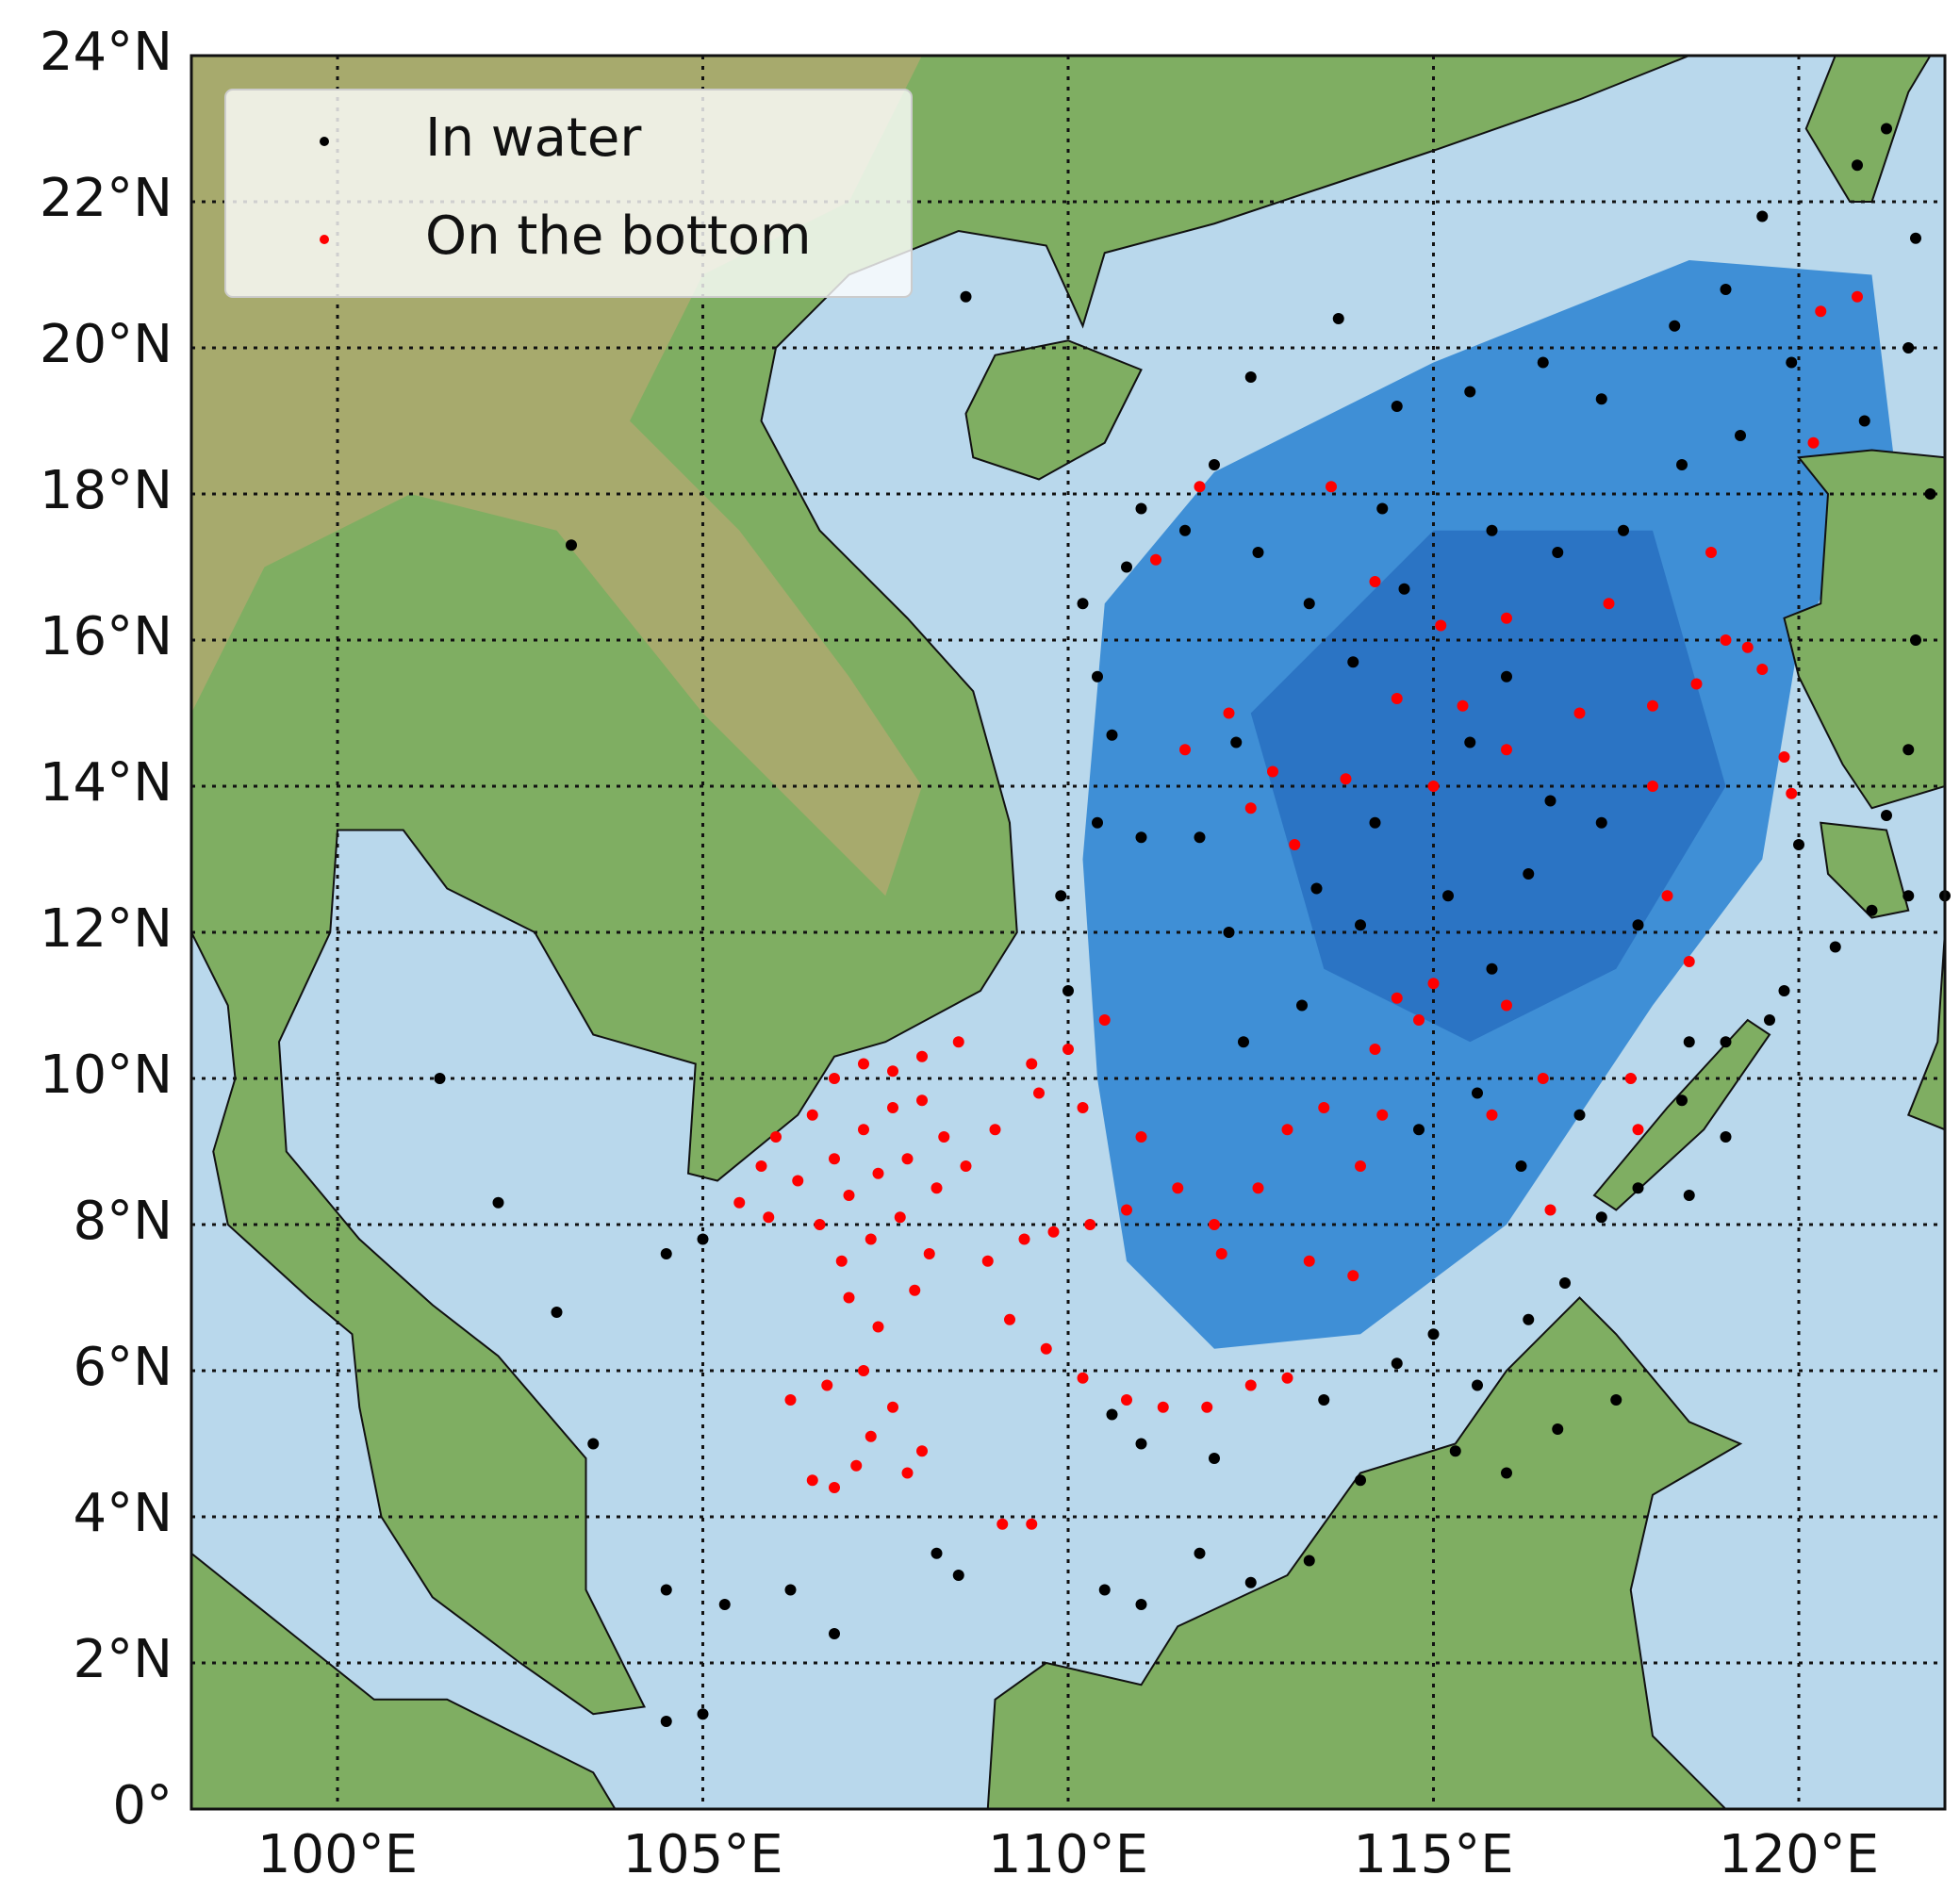 The width and height of the screenshot is (1960, 1892). Describe the element at coordinates (1927, 1030) in the screenshot. I see `visayas` at that location.